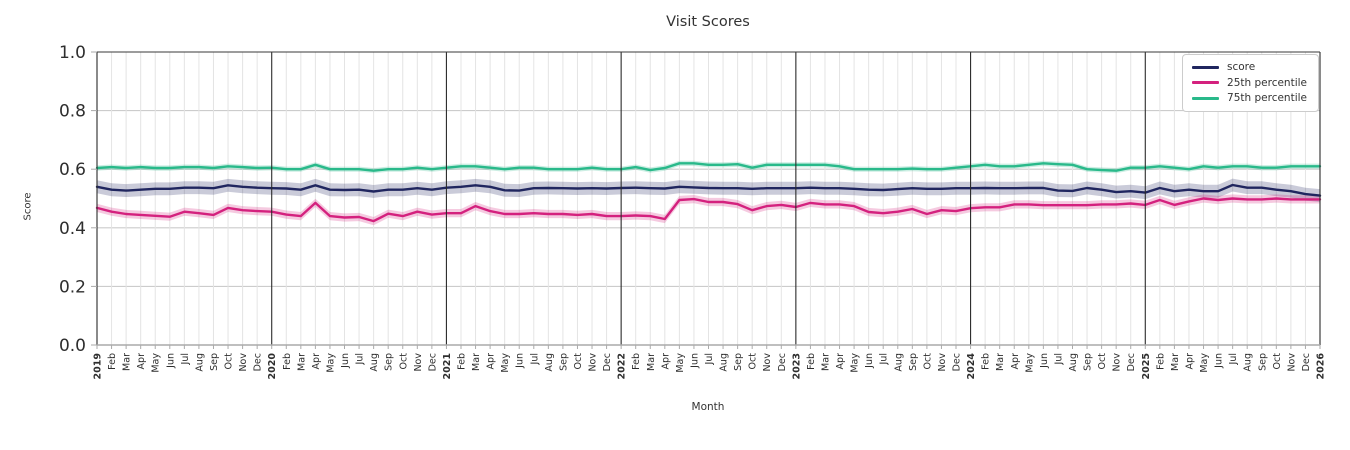 This screenshot has width=1350, height=450. I want to click on y-tick-label: 0.6, so click(72, 170).